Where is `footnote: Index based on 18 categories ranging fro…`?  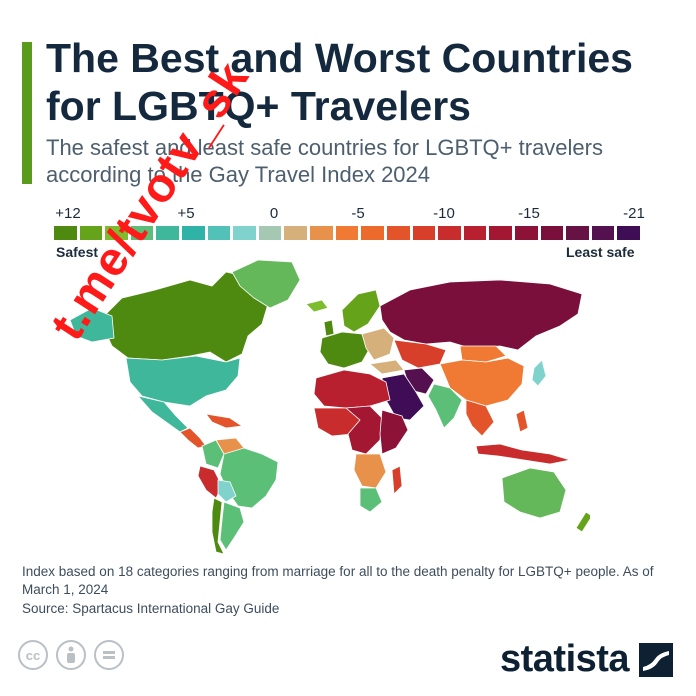 footnote: Index based on 18 categories ranging fro… is located at coordinates (338, 580).